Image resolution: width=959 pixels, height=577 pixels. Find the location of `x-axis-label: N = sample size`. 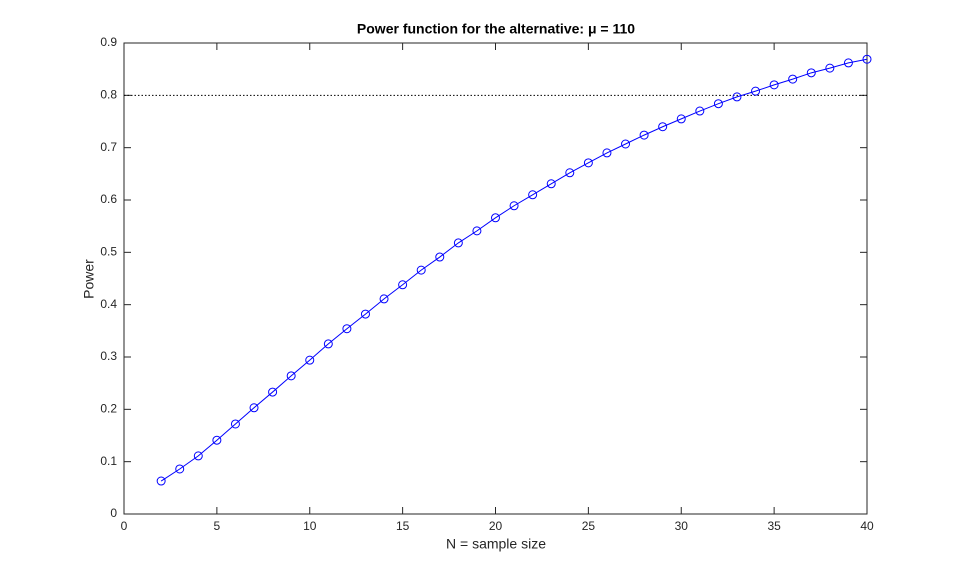

x-axis-label: N = sample size is located at coordinates (496, 544).